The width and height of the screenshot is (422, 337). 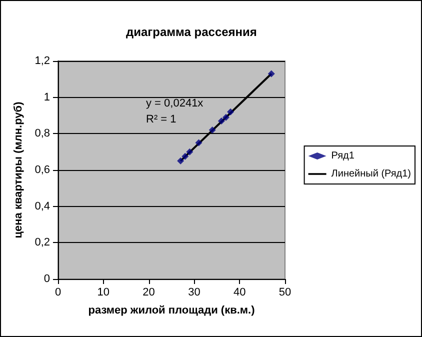 What do you see at coordinates (103, 292) in the screenshot?
I see `x-tick-label: 10` at bounding box center [103, 292].